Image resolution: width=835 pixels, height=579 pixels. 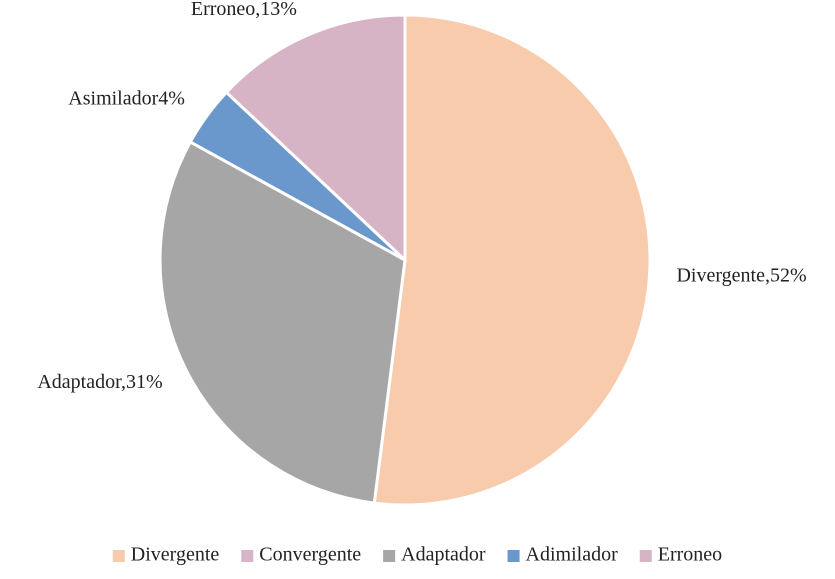 What do you see at coordinates (572, 555) in the screenshot?
I see `legend-label: Adimilador` at bounding box center [572, 555].